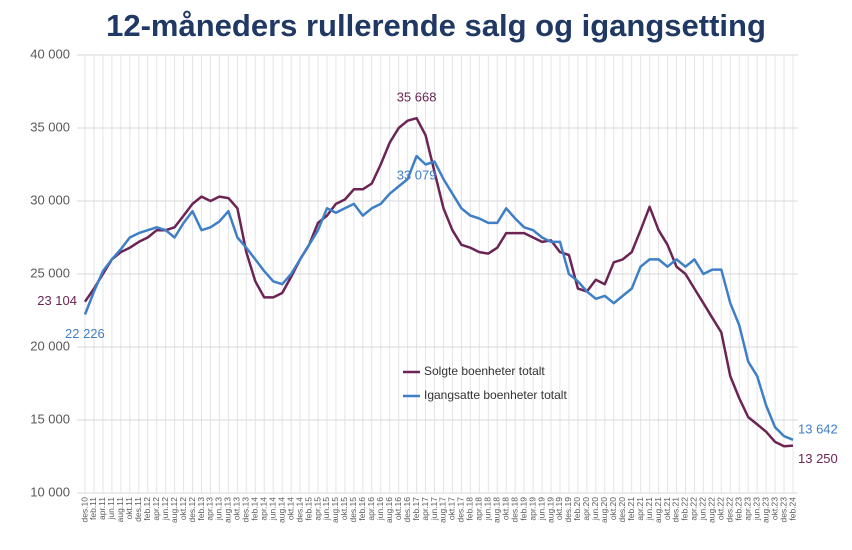 The width and height of the screenshot is (852, 550). What do you see at coordinates (613, 508) in the screenshot?
I see `x-tick-label: okt.20` at bounding box center [613, 508].